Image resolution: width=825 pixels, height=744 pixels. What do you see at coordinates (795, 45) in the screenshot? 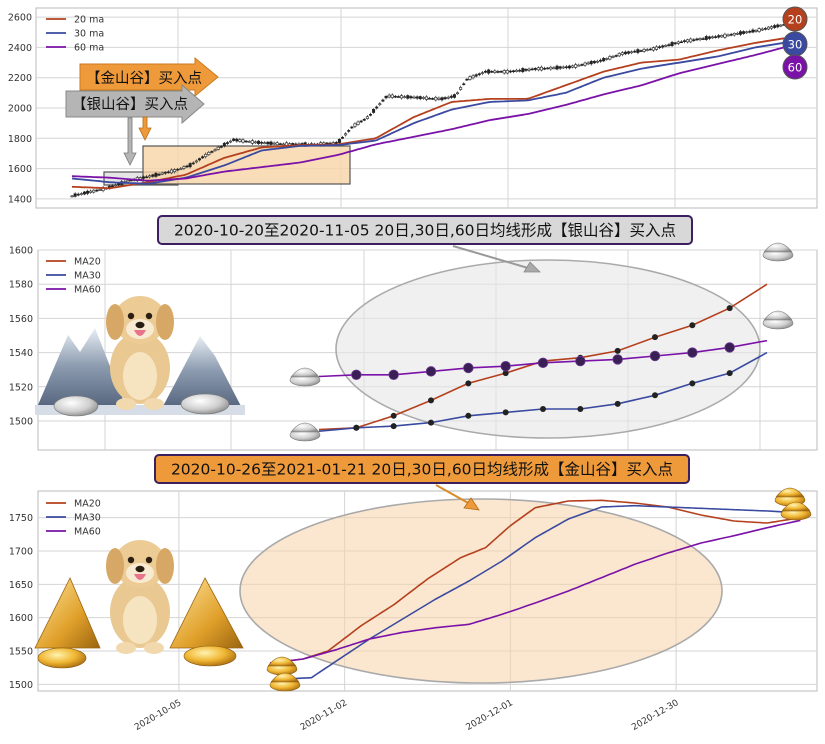
I see `ma-badge-label: 30` at bounding box center [795, 45].